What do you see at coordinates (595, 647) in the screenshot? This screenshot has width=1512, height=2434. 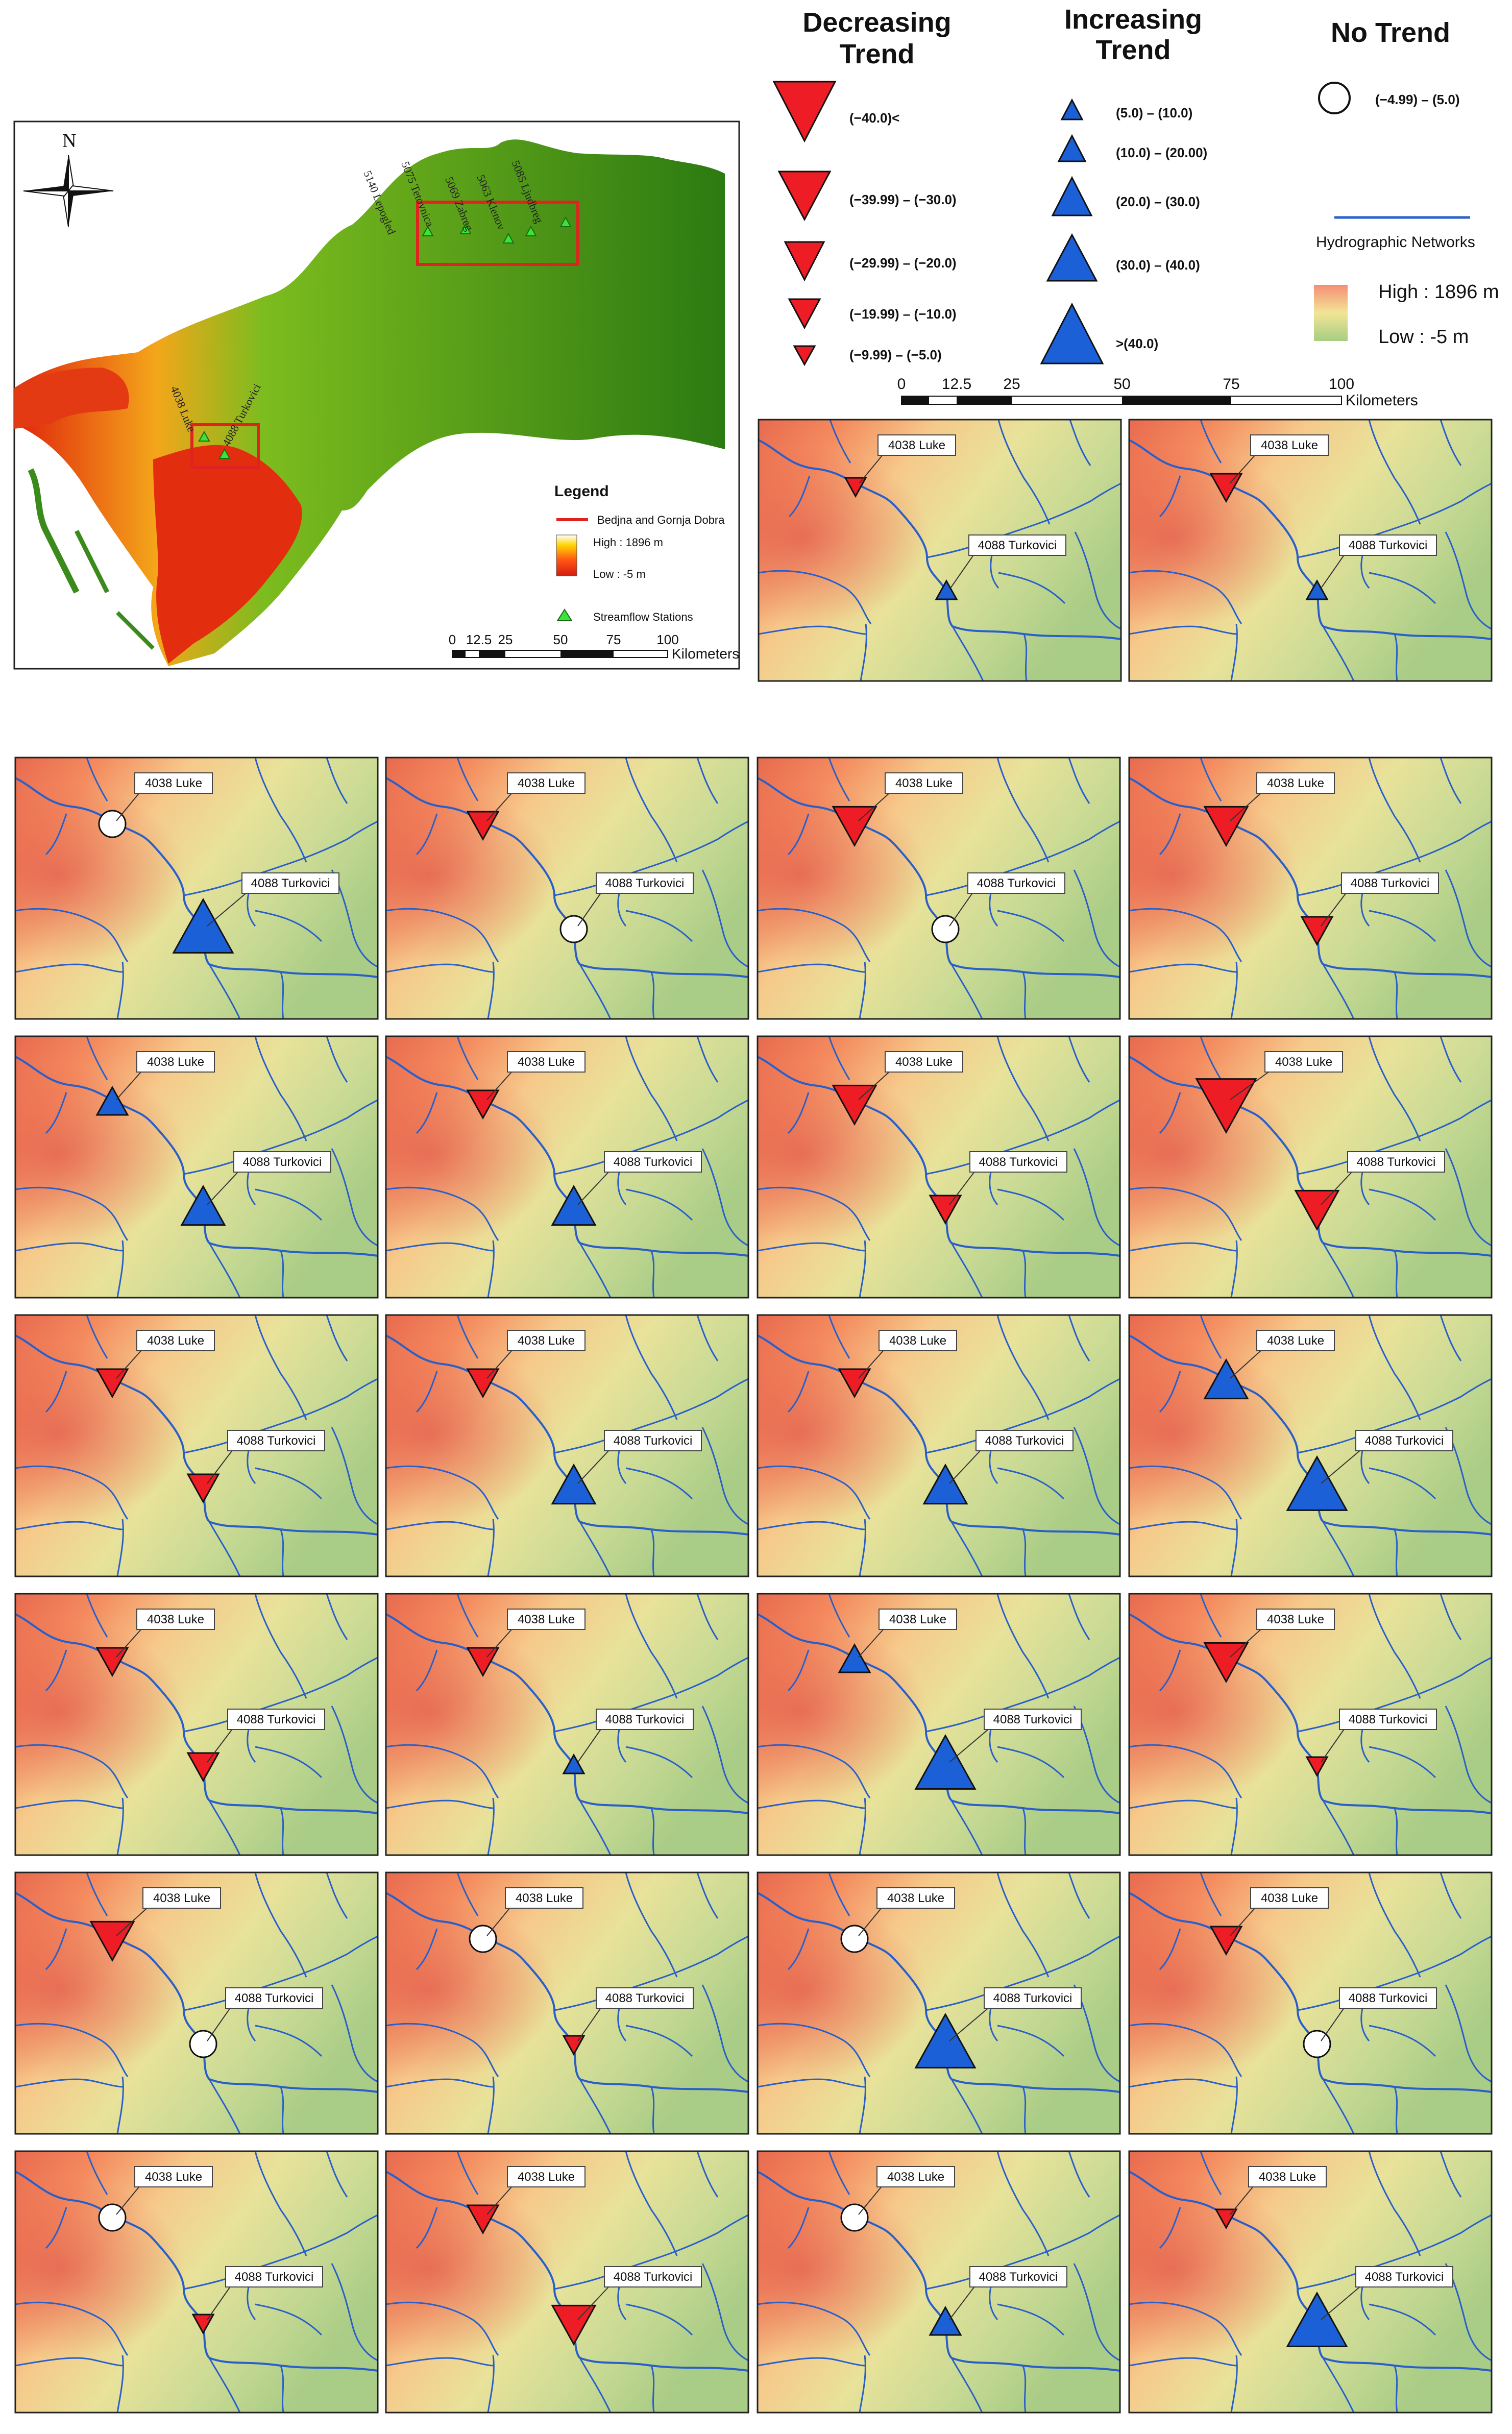 I see `overview-scale-bar: 0 12.5 25 50 75 100 Kilometers` at bounding box center [595, 647].